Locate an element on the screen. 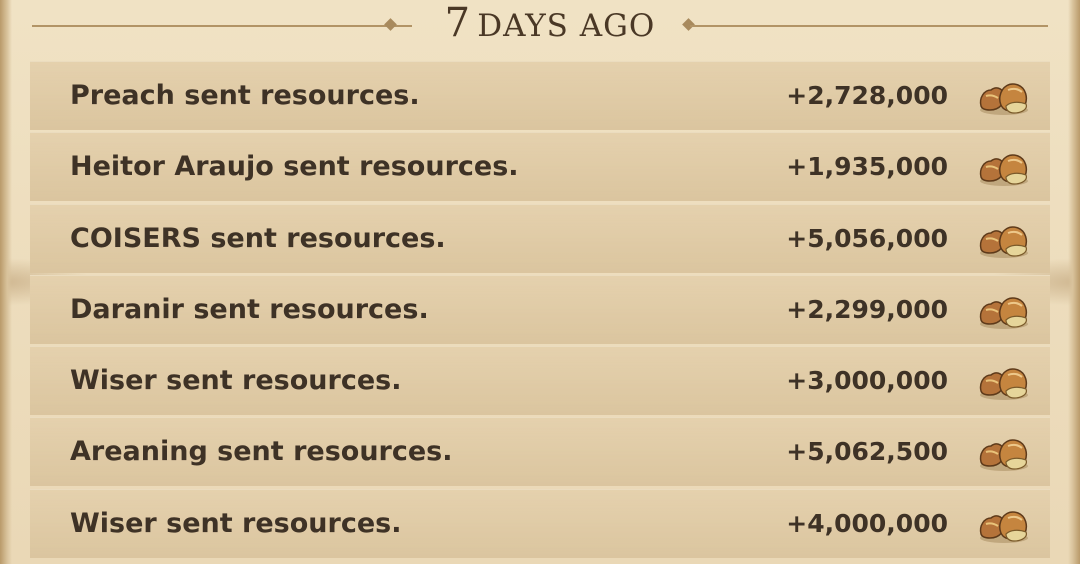 This screenshot has height=564, width=1080. parchment-right-edge is located at coordinates (1074, 282).